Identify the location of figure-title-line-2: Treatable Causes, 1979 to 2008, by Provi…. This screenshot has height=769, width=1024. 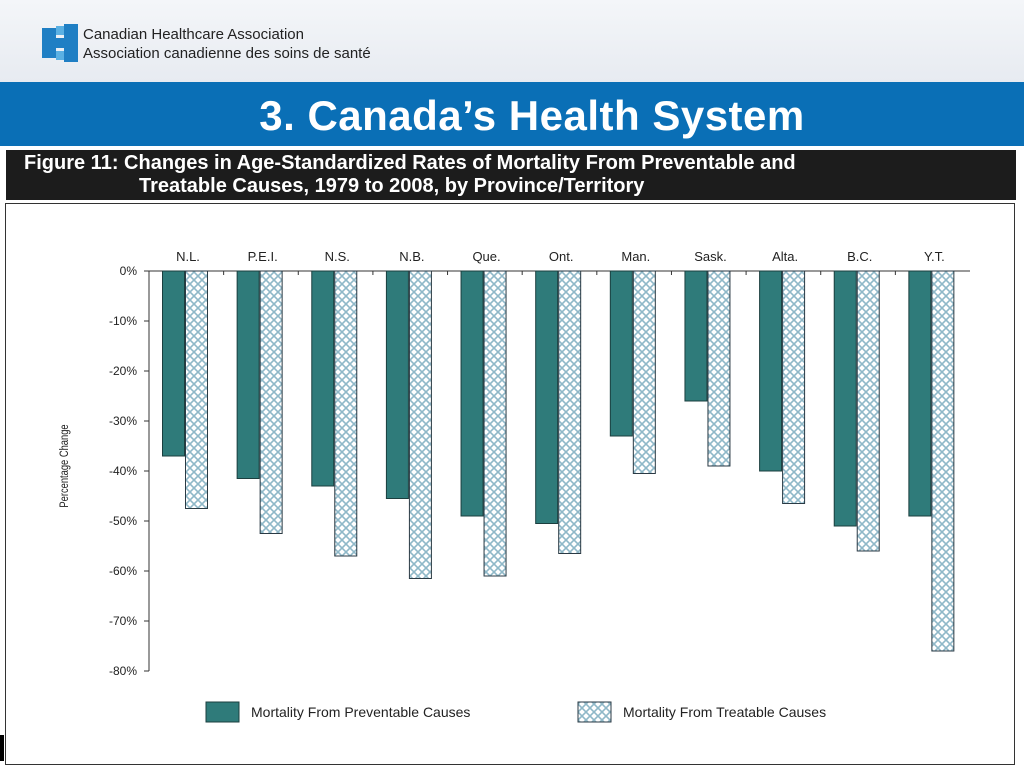
(392, 186).